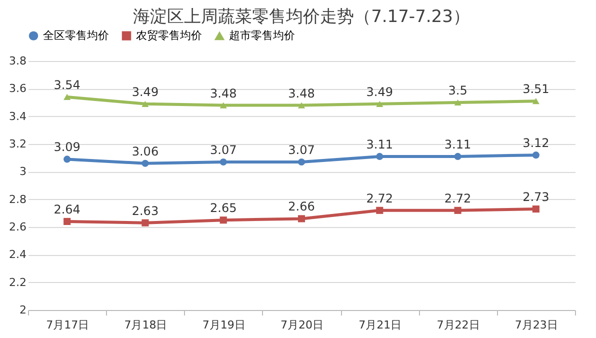 This screenshot has height=338, width=596. I want to click on chart-title: 海淀区上周蔬菜零售均价走势（7.17-7.23）, so click(301, 17).